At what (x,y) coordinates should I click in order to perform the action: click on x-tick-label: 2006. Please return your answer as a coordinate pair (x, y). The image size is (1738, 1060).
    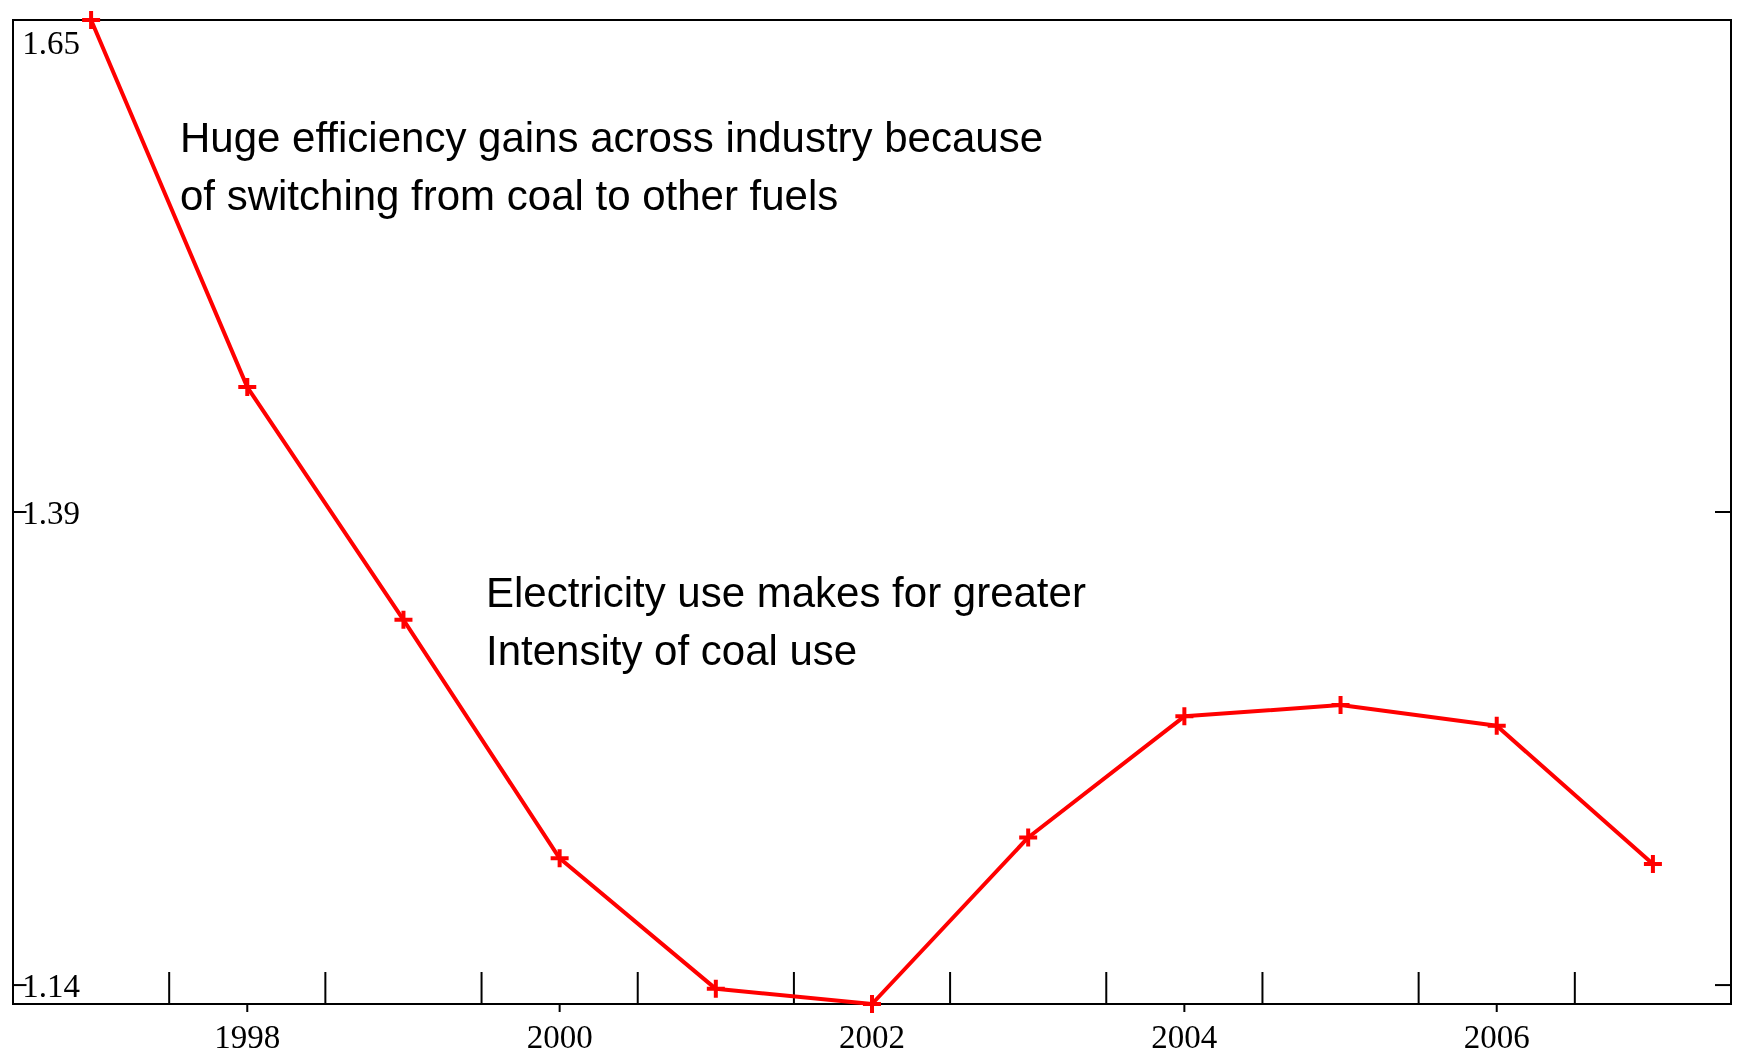
    Looking at the image, I should click on (1496, 1037).